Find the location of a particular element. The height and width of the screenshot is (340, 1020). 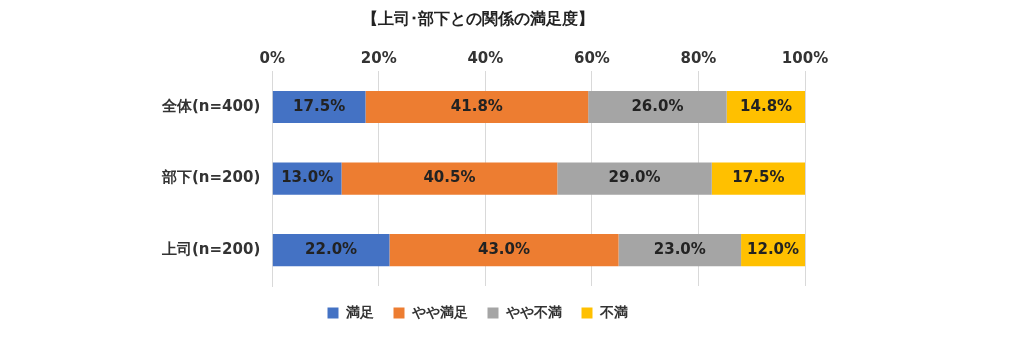

data-label: 29.0% is located at coordinates (634, 177).